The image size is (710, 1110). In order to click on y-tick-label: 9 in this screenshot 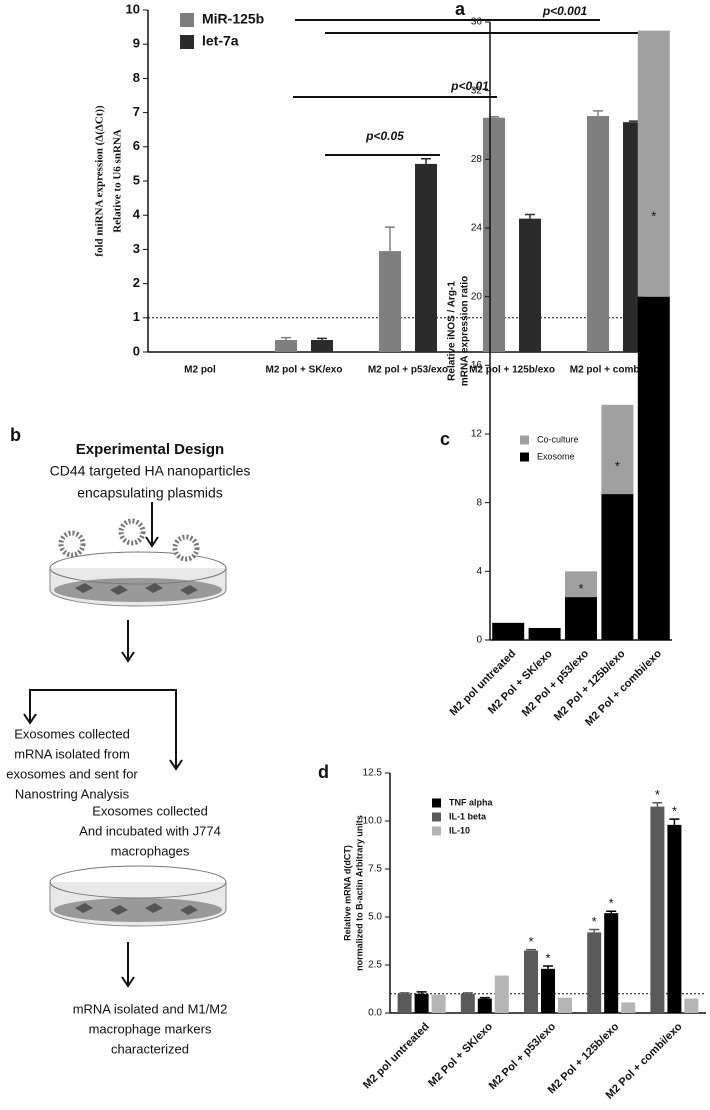, I will do `click(136, 43)`.